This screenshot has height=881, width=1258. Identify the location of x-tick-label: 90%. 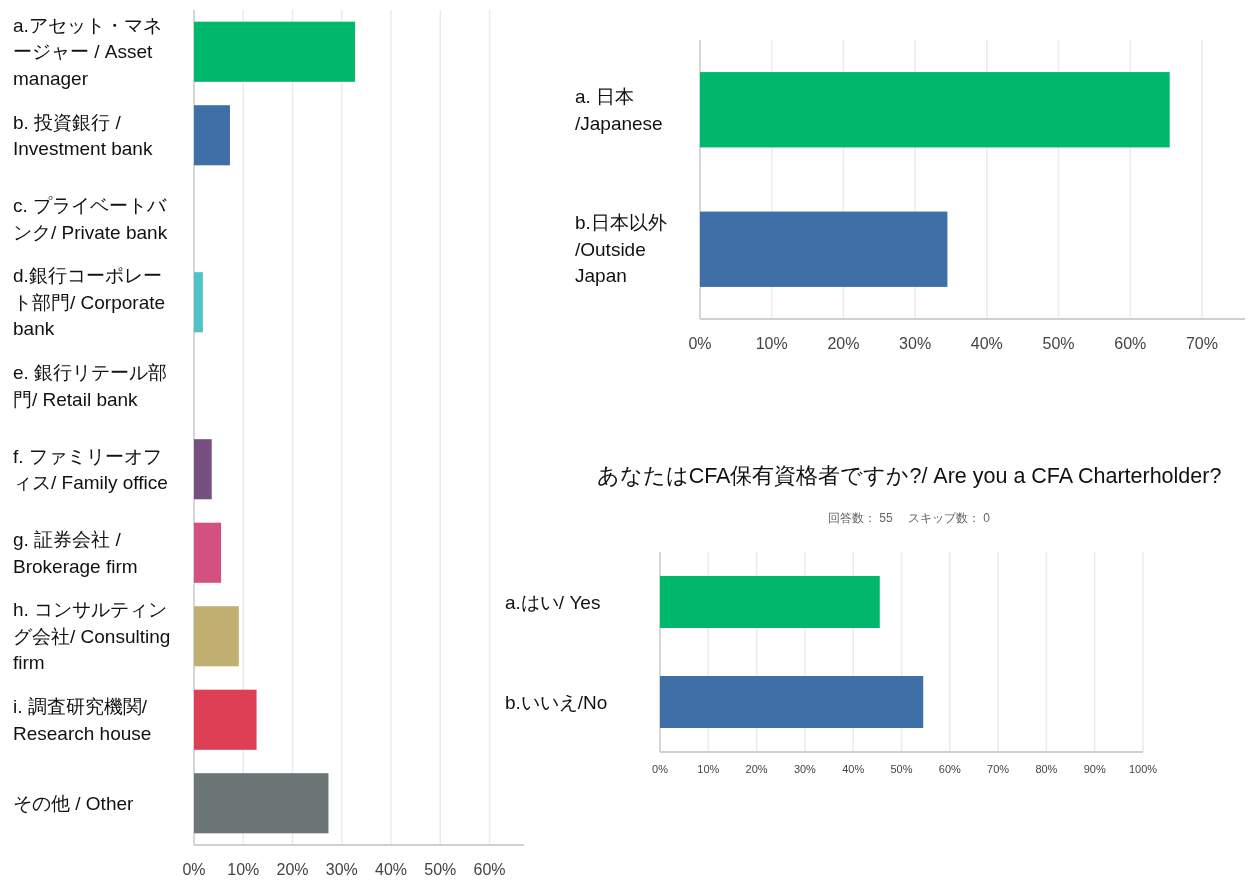
(1094, 769).